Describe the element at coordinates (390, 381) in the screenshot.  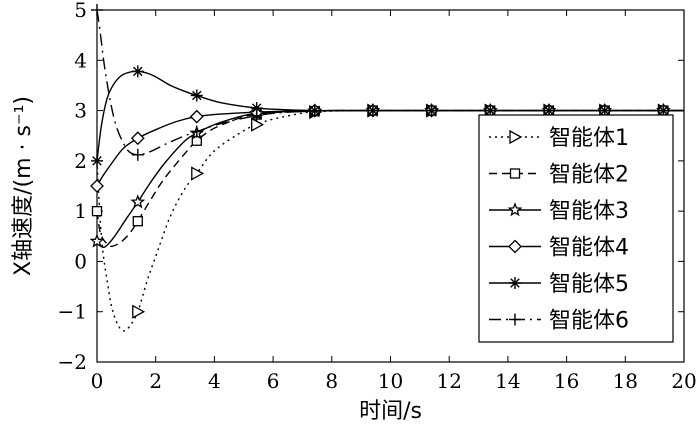
I see `x-tick-label: 10` at that location.